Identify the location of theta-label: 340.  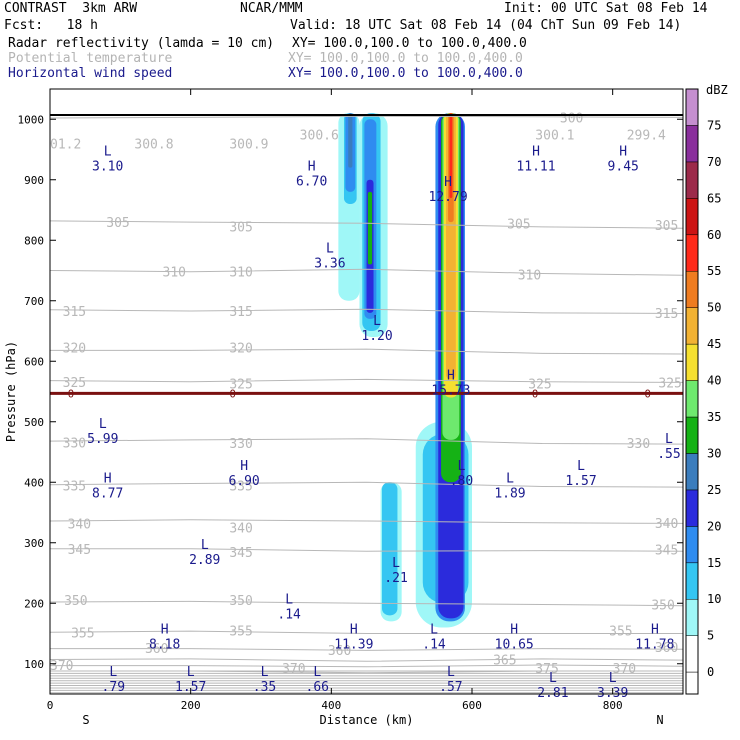
(666, 524).